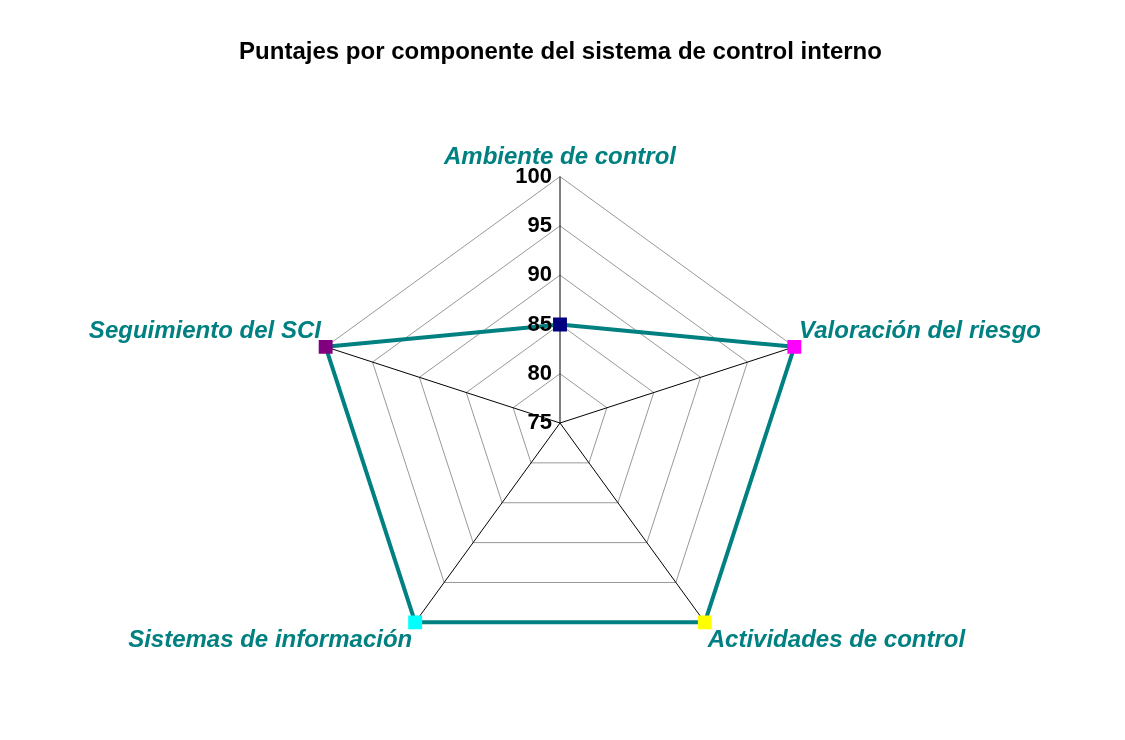 The height and width of the screenshot is (740, 1125). Describe the element at coordinates (836, 639) in the screenshot. I see `spoke-label: Actividades de control` at that location.